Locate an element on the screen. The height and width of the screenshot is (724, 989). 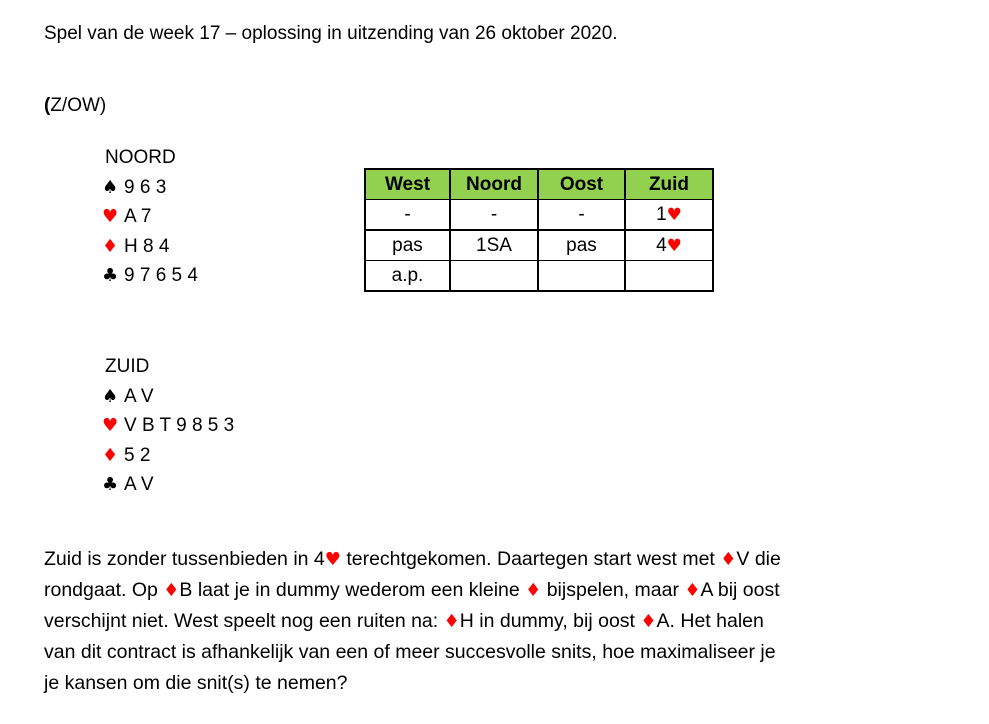
bid-cell: 1♥ is located at coordinates (669, 215).